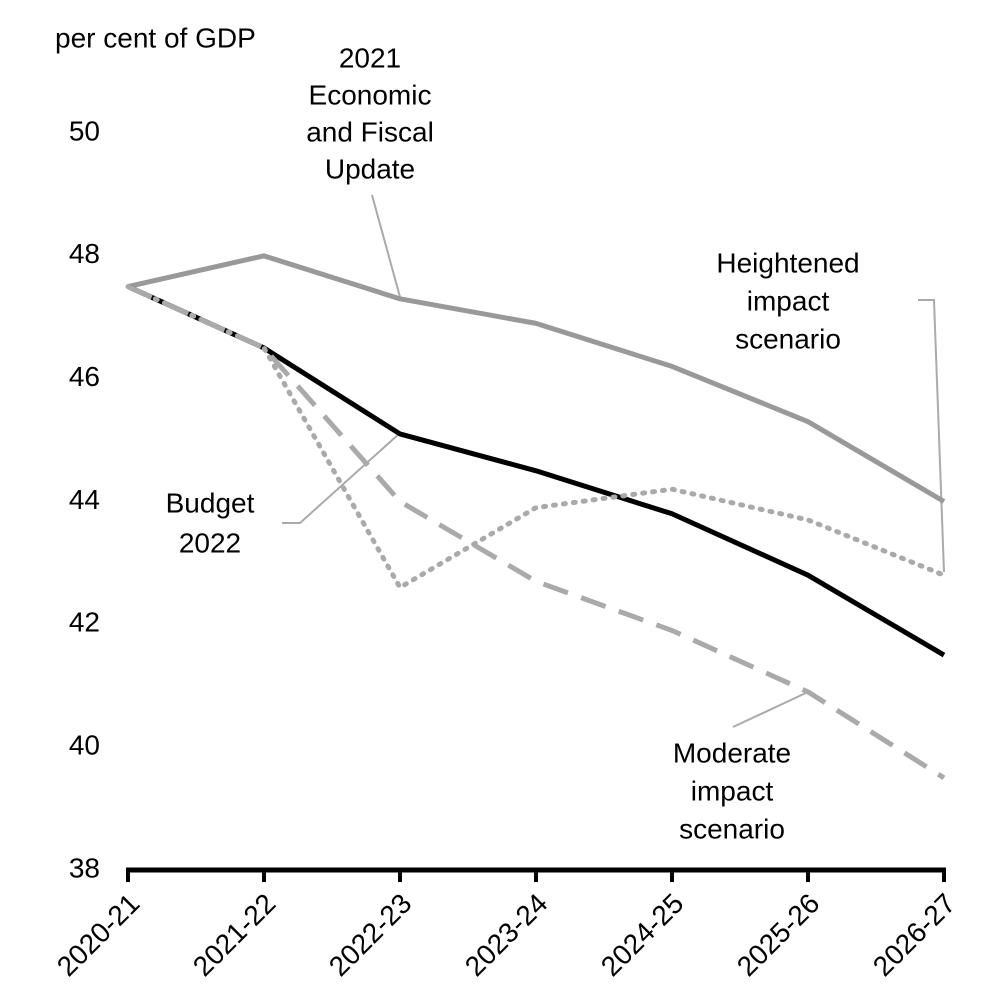 Image resolution: width=1002 pixels, height=1004 pixels. Describe the element at coordinates (84, 253) in the screenshot. I see `y-tick-label: 48` at that location.